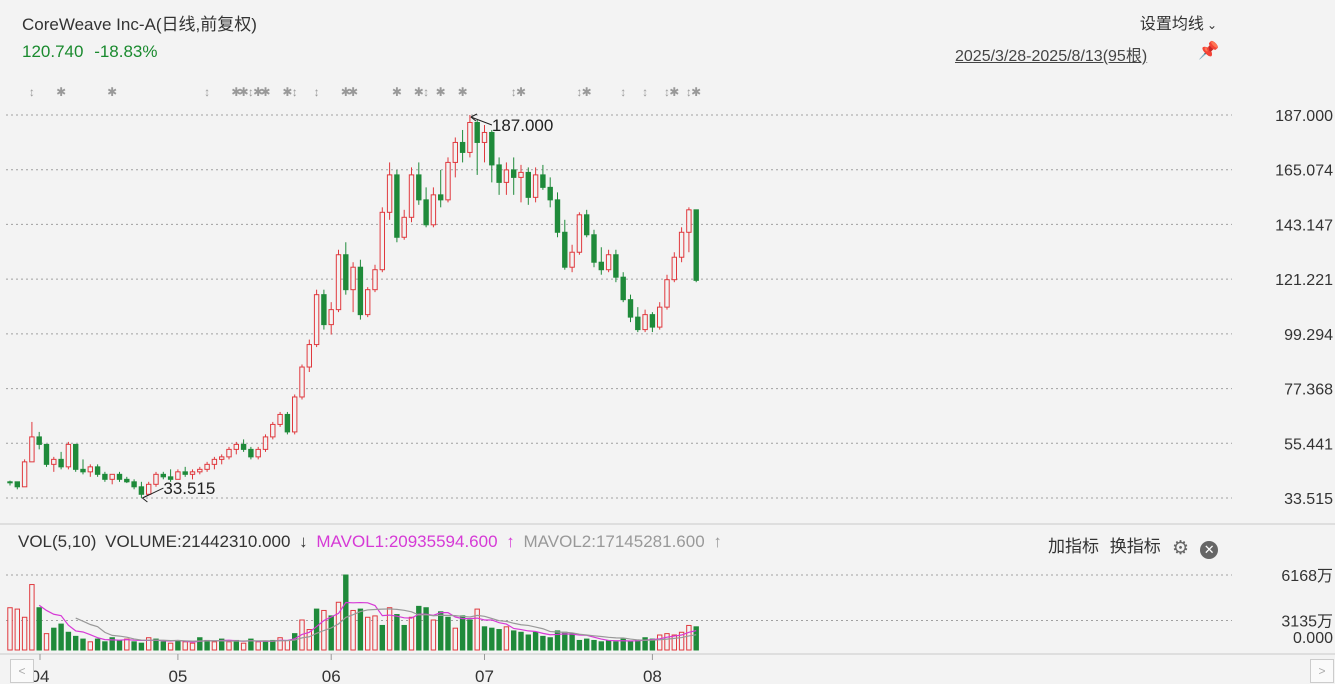 The width and height of the screenshot is (1335, 684). Describe the element at coordinates (614, 541) in the screenshot. I see `mavol2-value: MAVOL2:17145281.600` at that location.